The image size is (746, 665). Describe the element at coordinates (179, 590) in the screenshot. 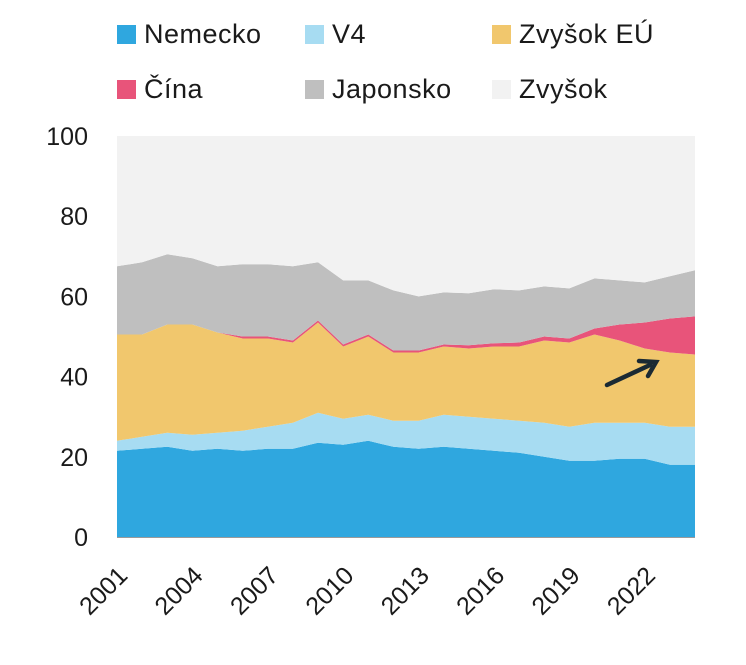

I see `x-tick-label: 2004` at that location.